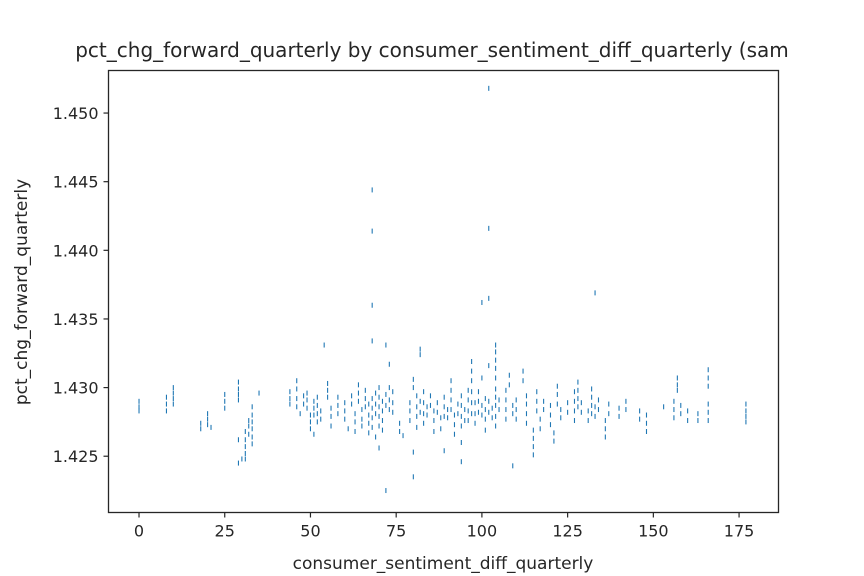 This screenshot has height=576, width=864. I want to click on x-tick-label: 25, so click(225, 531).